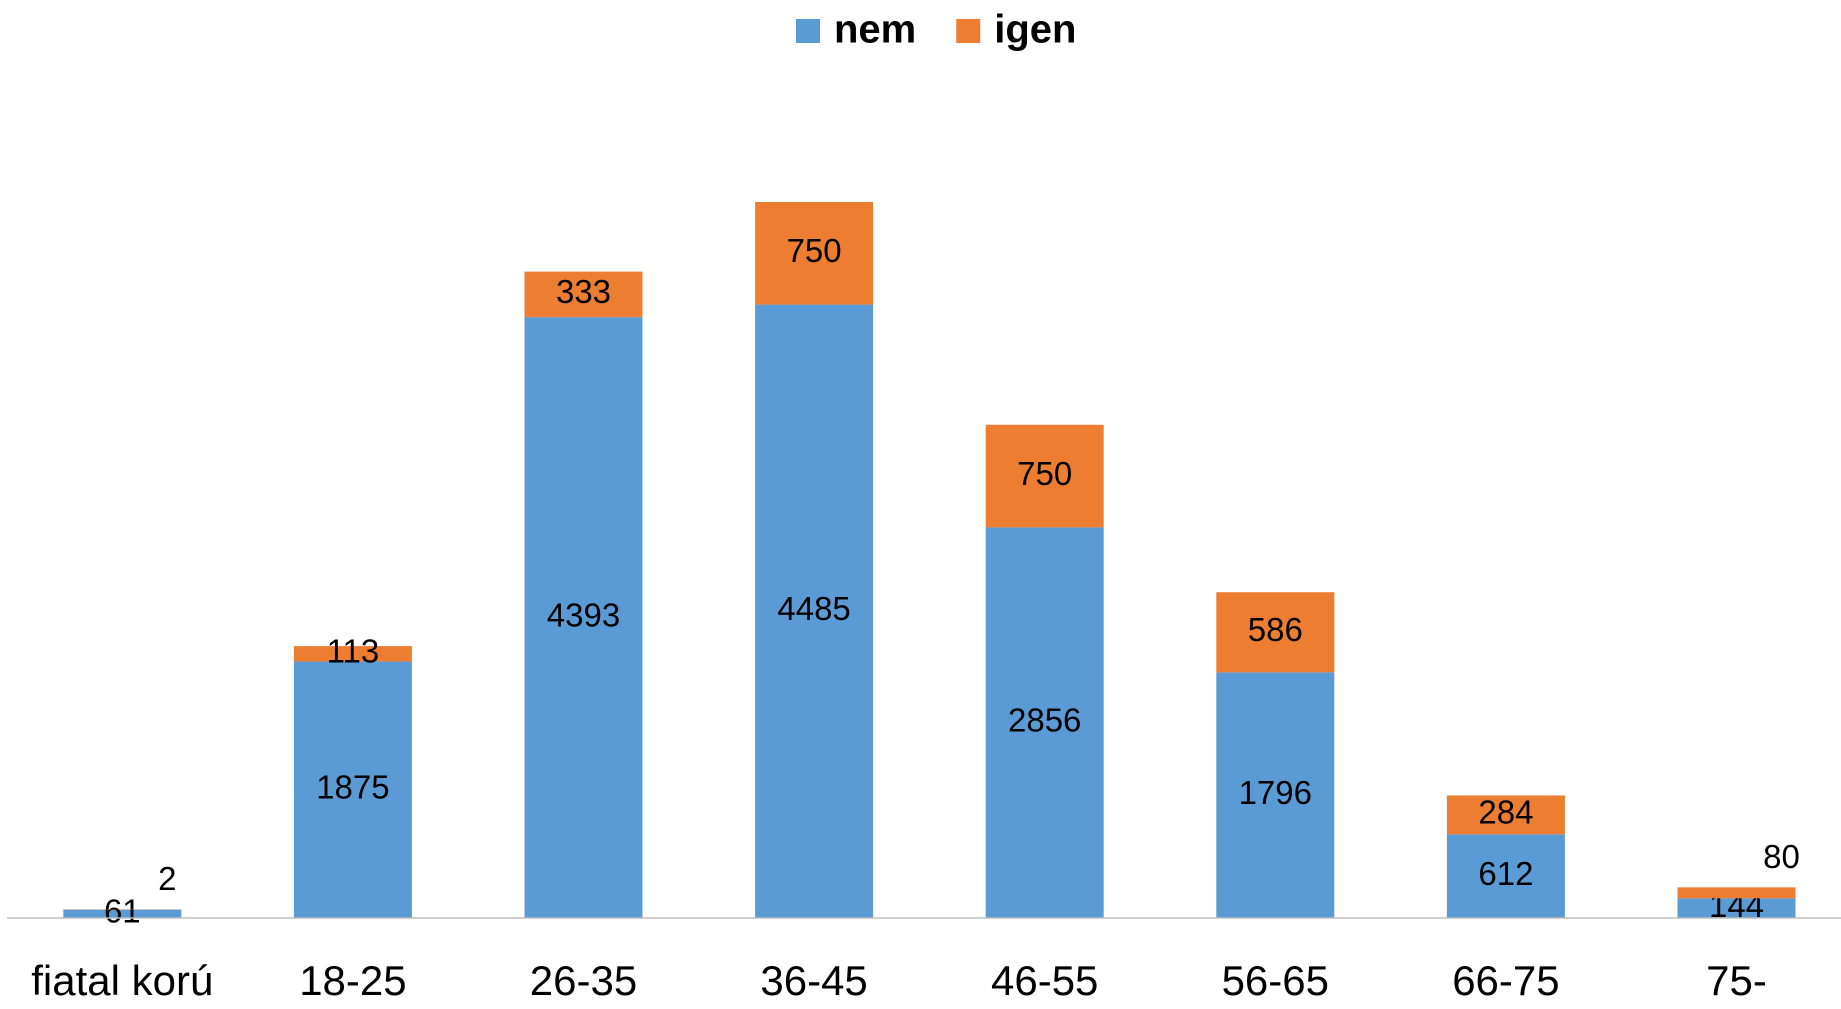 The width and height of the screenshot is (1841, 1009). Describe the element at coordinates (1275, 792) in the screenshot. I see `data-label: 1796` at that location.